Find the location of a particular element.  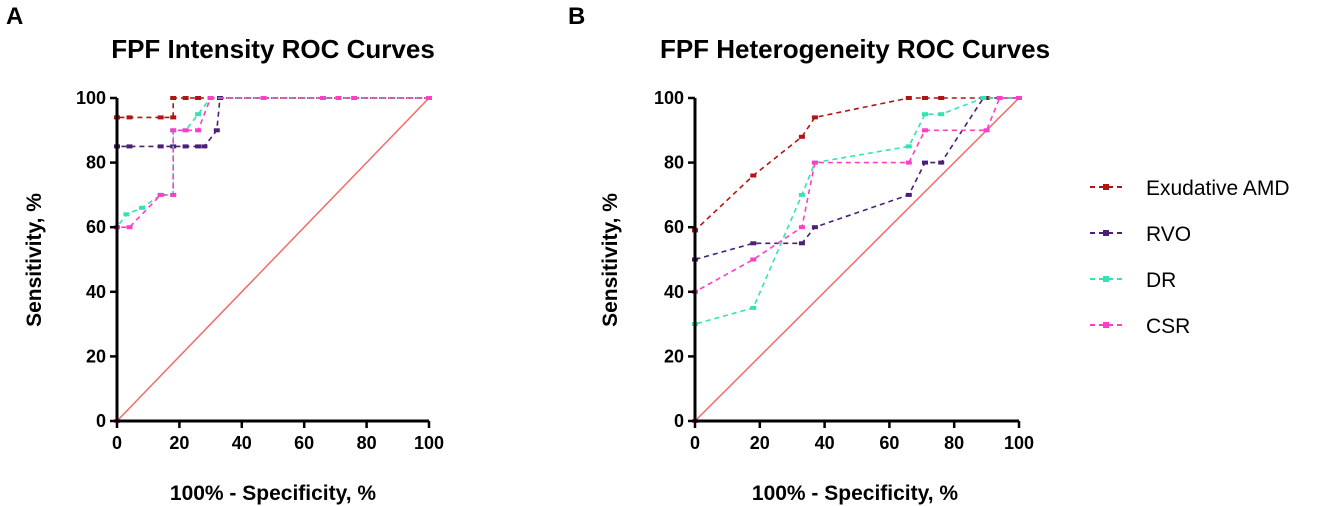

y-tick-label-b-4: 80 is located at coordinates (674, 163).